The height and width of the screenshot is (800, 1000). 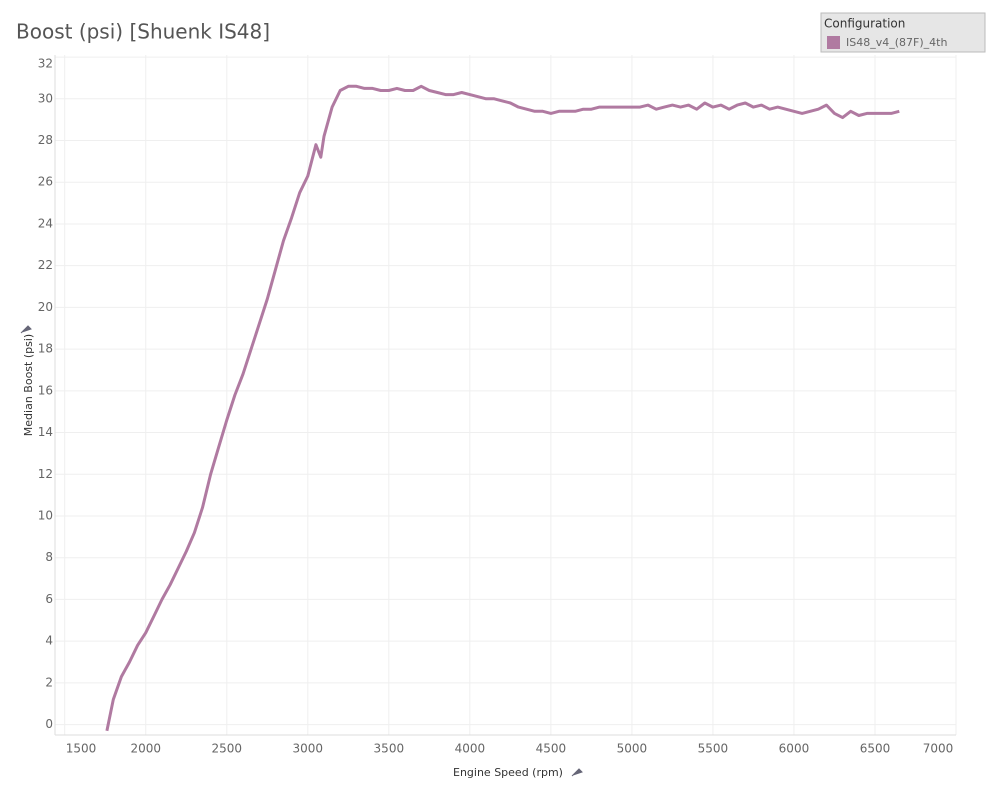 I want to click on y-tick-label: 14, so click(x=45, y=432).